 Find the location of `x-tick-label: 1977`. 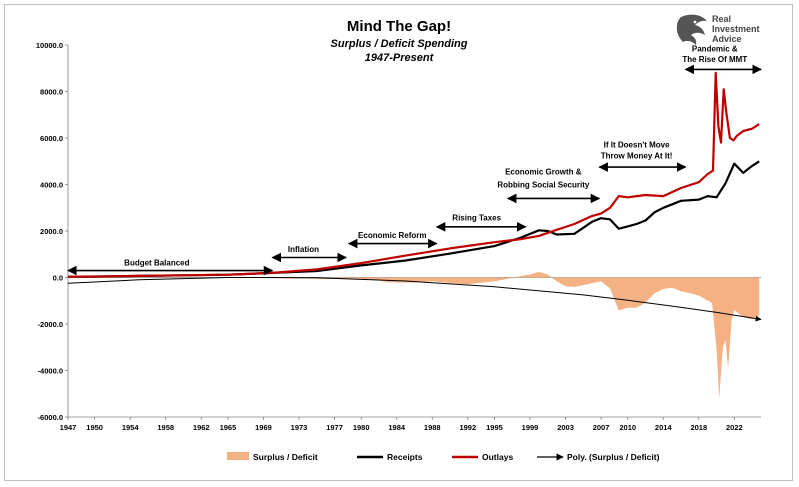

x-tick-label: 1977 is located at coordinates (334, 427).